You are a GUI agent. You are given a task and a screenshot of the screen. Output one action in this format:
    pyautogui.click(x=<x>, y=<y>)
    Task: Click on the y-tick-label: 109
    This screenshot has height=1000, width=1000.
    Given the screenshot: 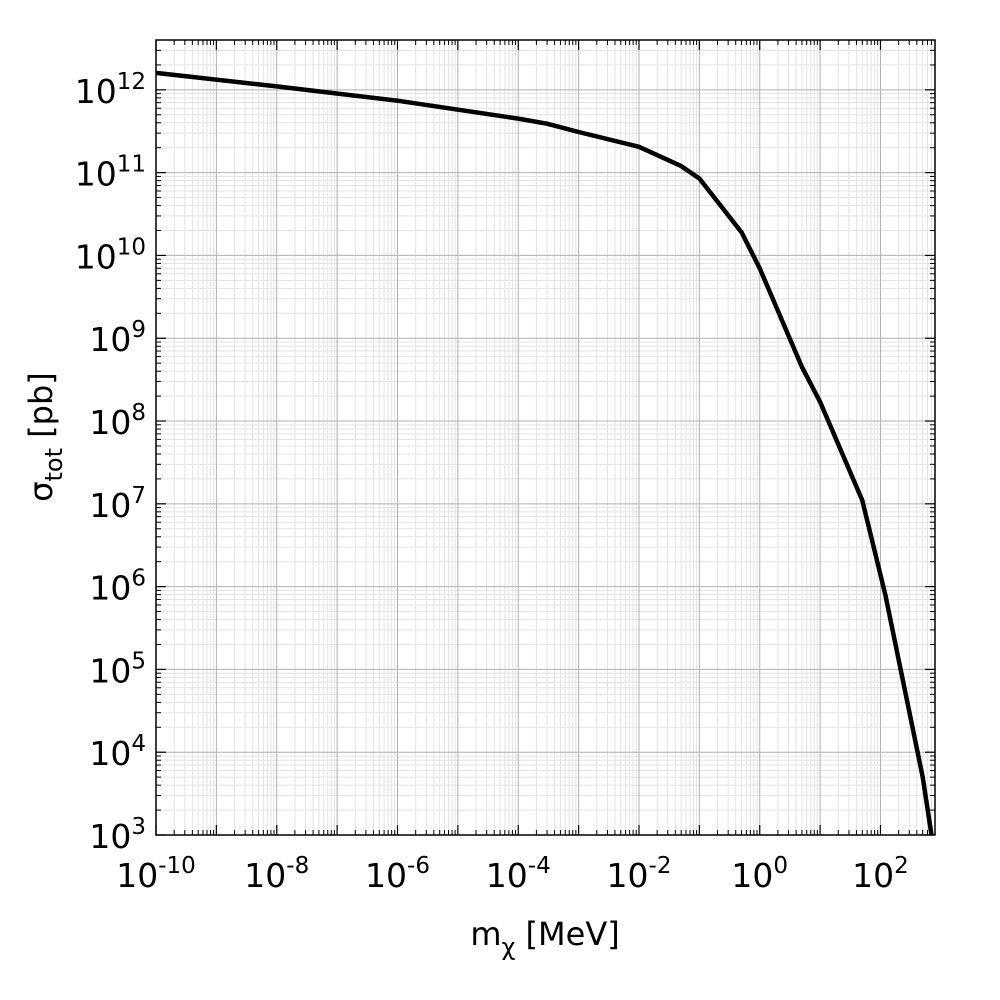 What is the action you would take?
    pyautogui.click(x=117, y=338)
    